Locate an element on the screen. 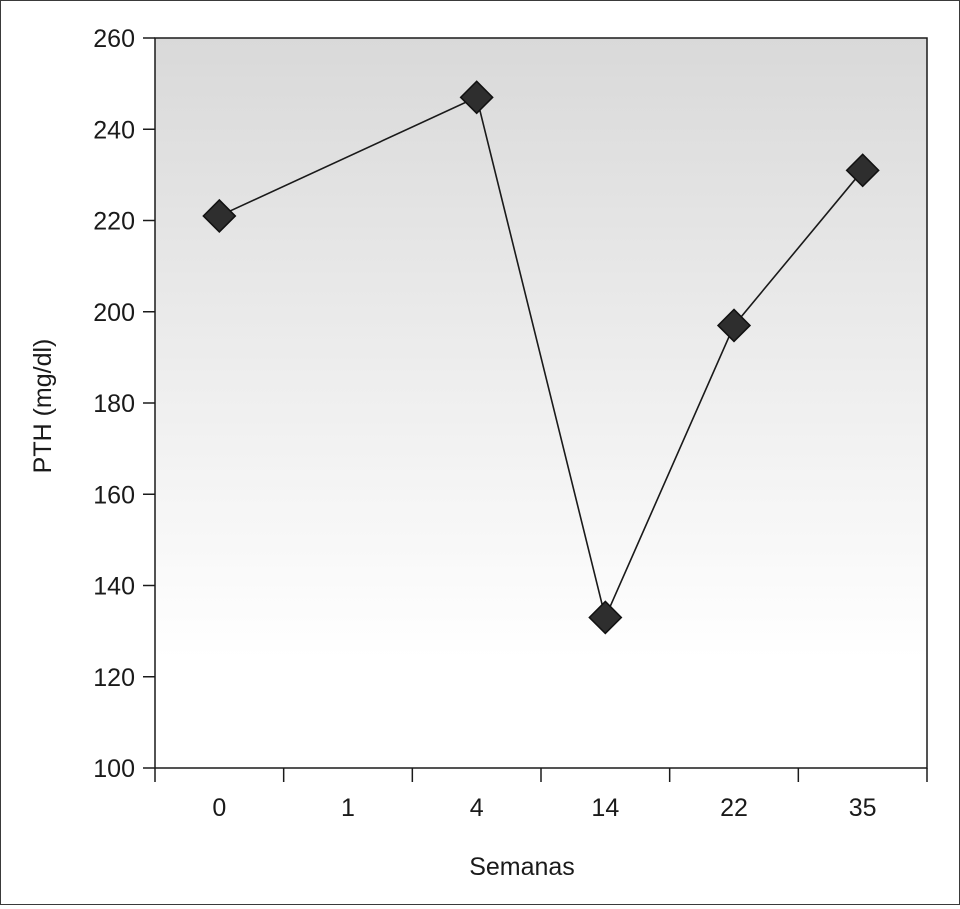  y-tick-label: 180 is located at coordinates (114, 404).